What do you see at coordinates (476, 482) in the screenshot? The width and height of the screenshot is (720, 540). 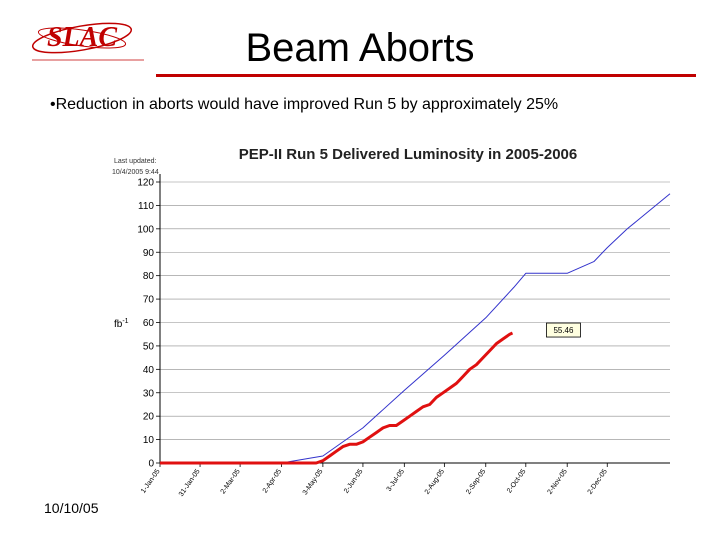 I see `x-tick-label: 2-Sep-05` at bounding box center [476, 482].